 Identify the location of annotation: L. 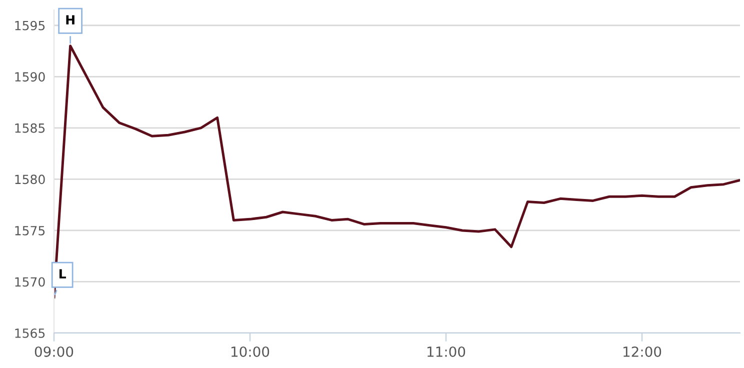
(63, 273).